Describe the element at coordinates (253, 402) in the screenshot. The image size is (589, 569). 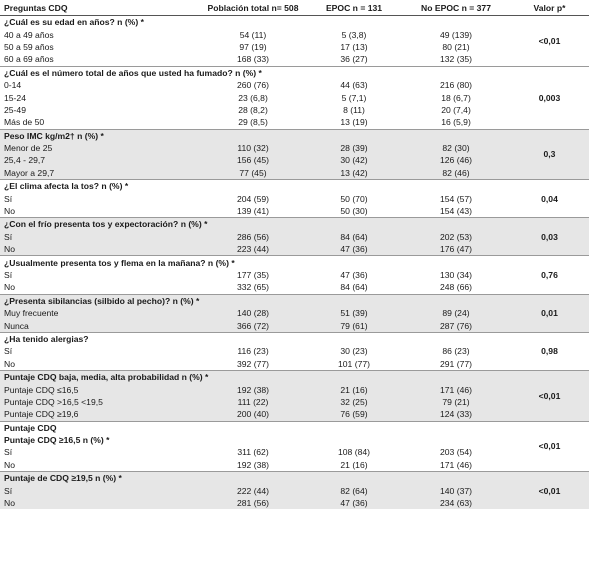
I see `total-cell: 111 (22)` at that location.